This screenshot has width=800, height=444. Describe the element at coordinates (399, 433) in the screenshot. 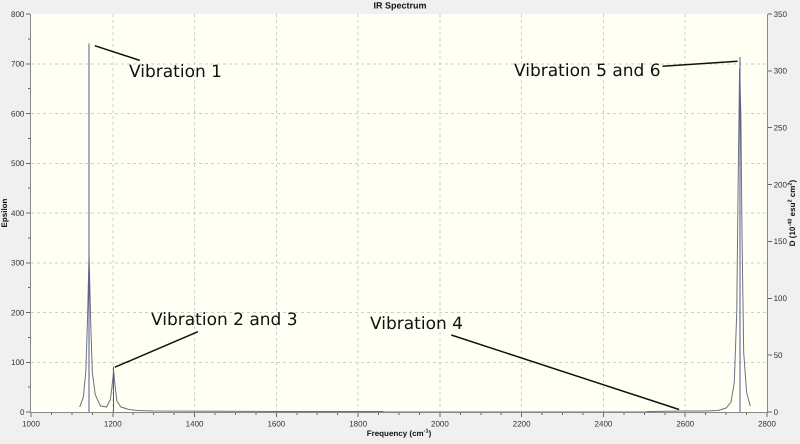

I see `x-axis-title: Frequency (cm$^{-1}$)` at that location.